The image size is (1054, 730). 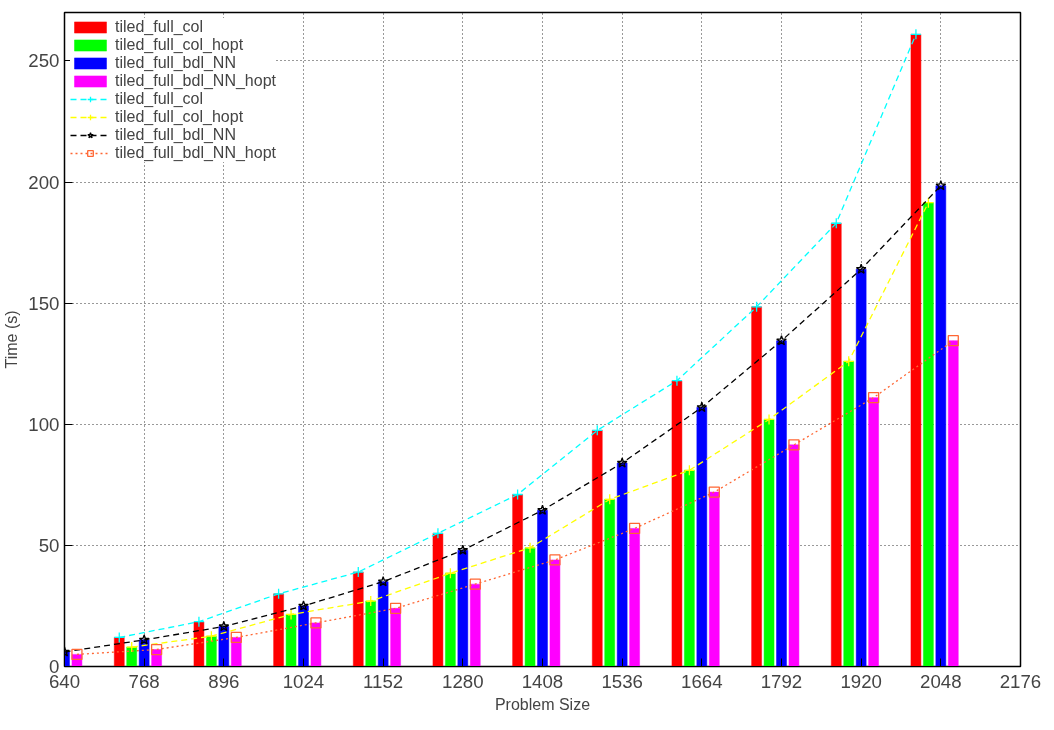 I want to click on x-tick-label: 1664, so click(x=702, y=681).